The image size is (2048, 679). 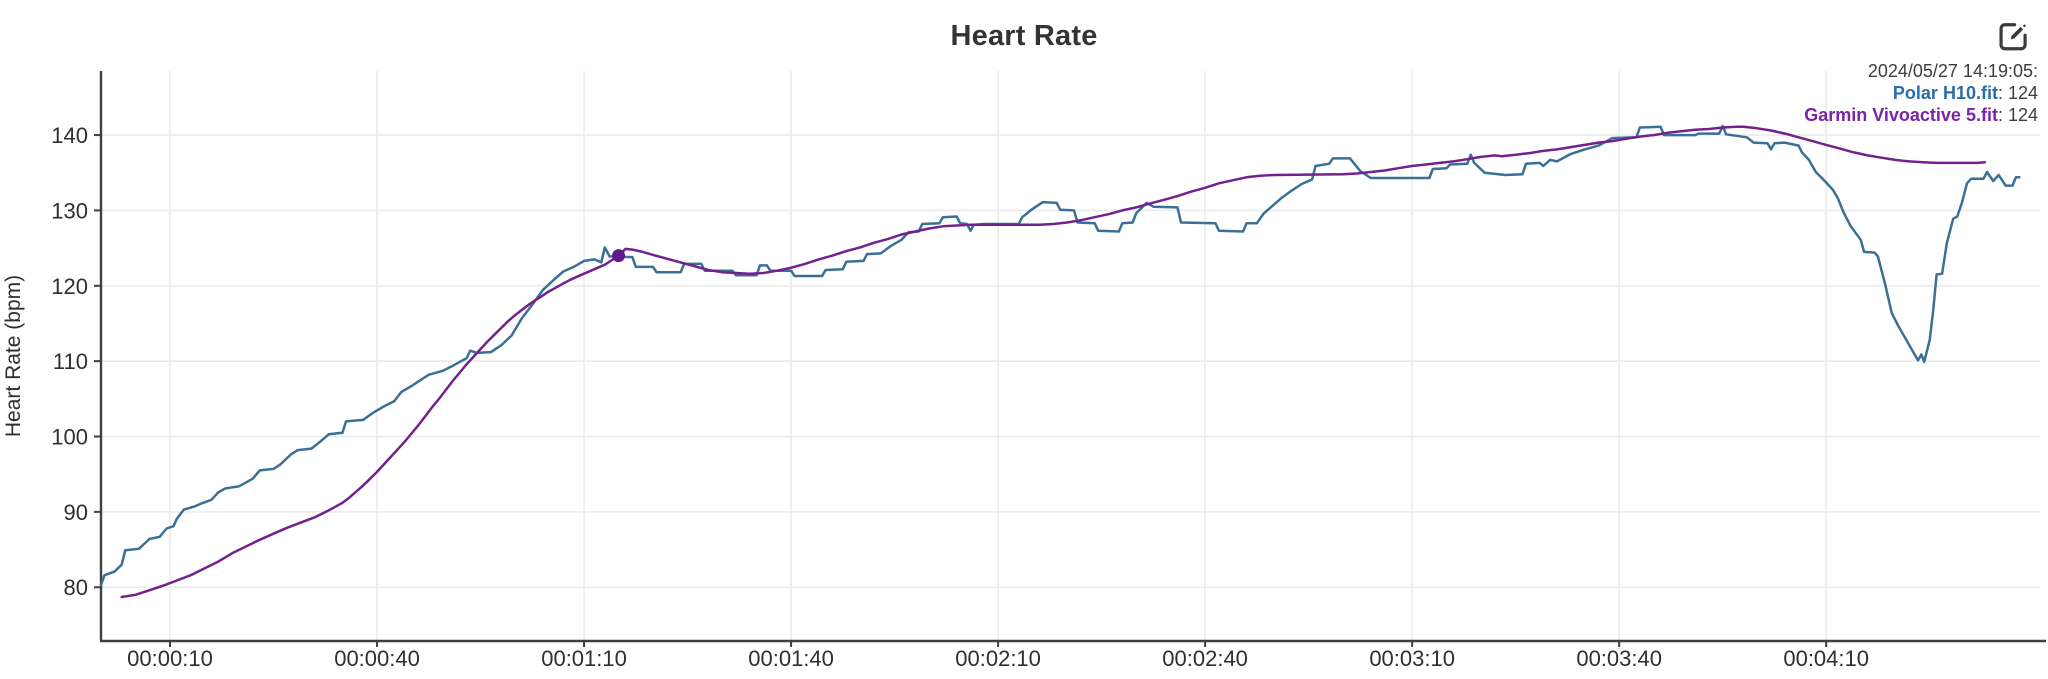 What do you see at coordinates (69, 210) in the screenshot?
I see `y-tick-label: 130` at bounding box center [69, 210].